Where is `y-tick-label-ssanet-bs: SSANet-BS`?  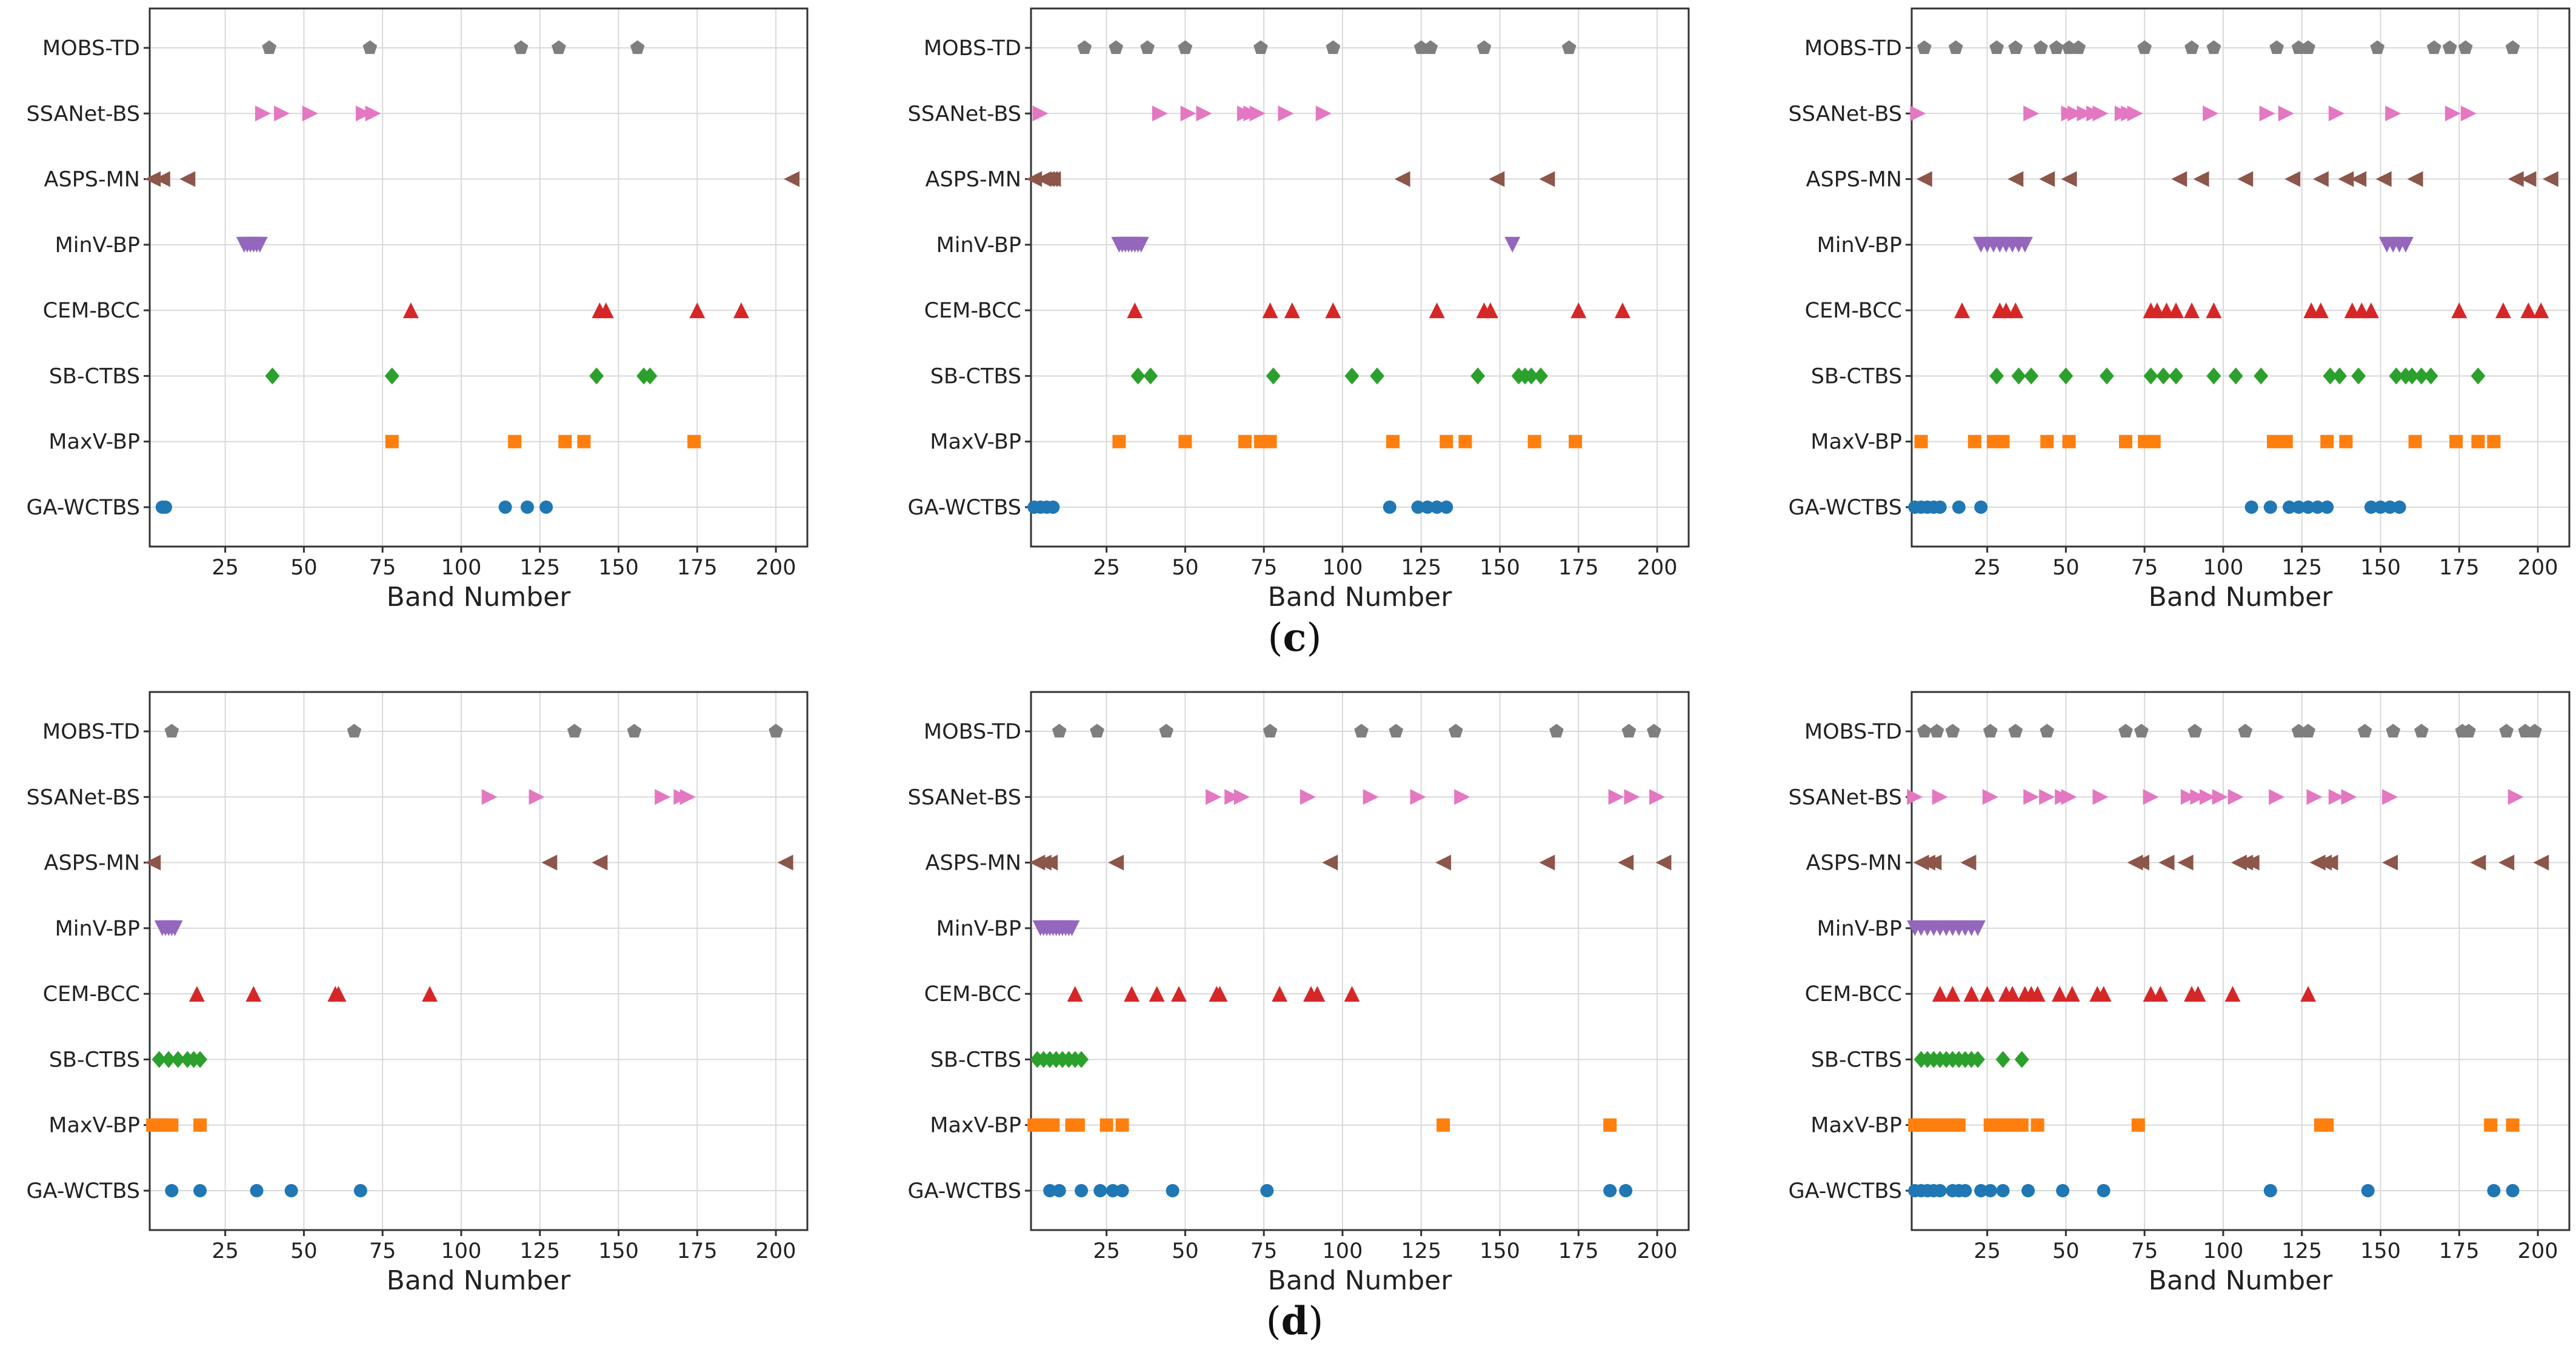 y-tick-label-ssanet-bs: SSANet-BS is located at coordinates (1845, 114).